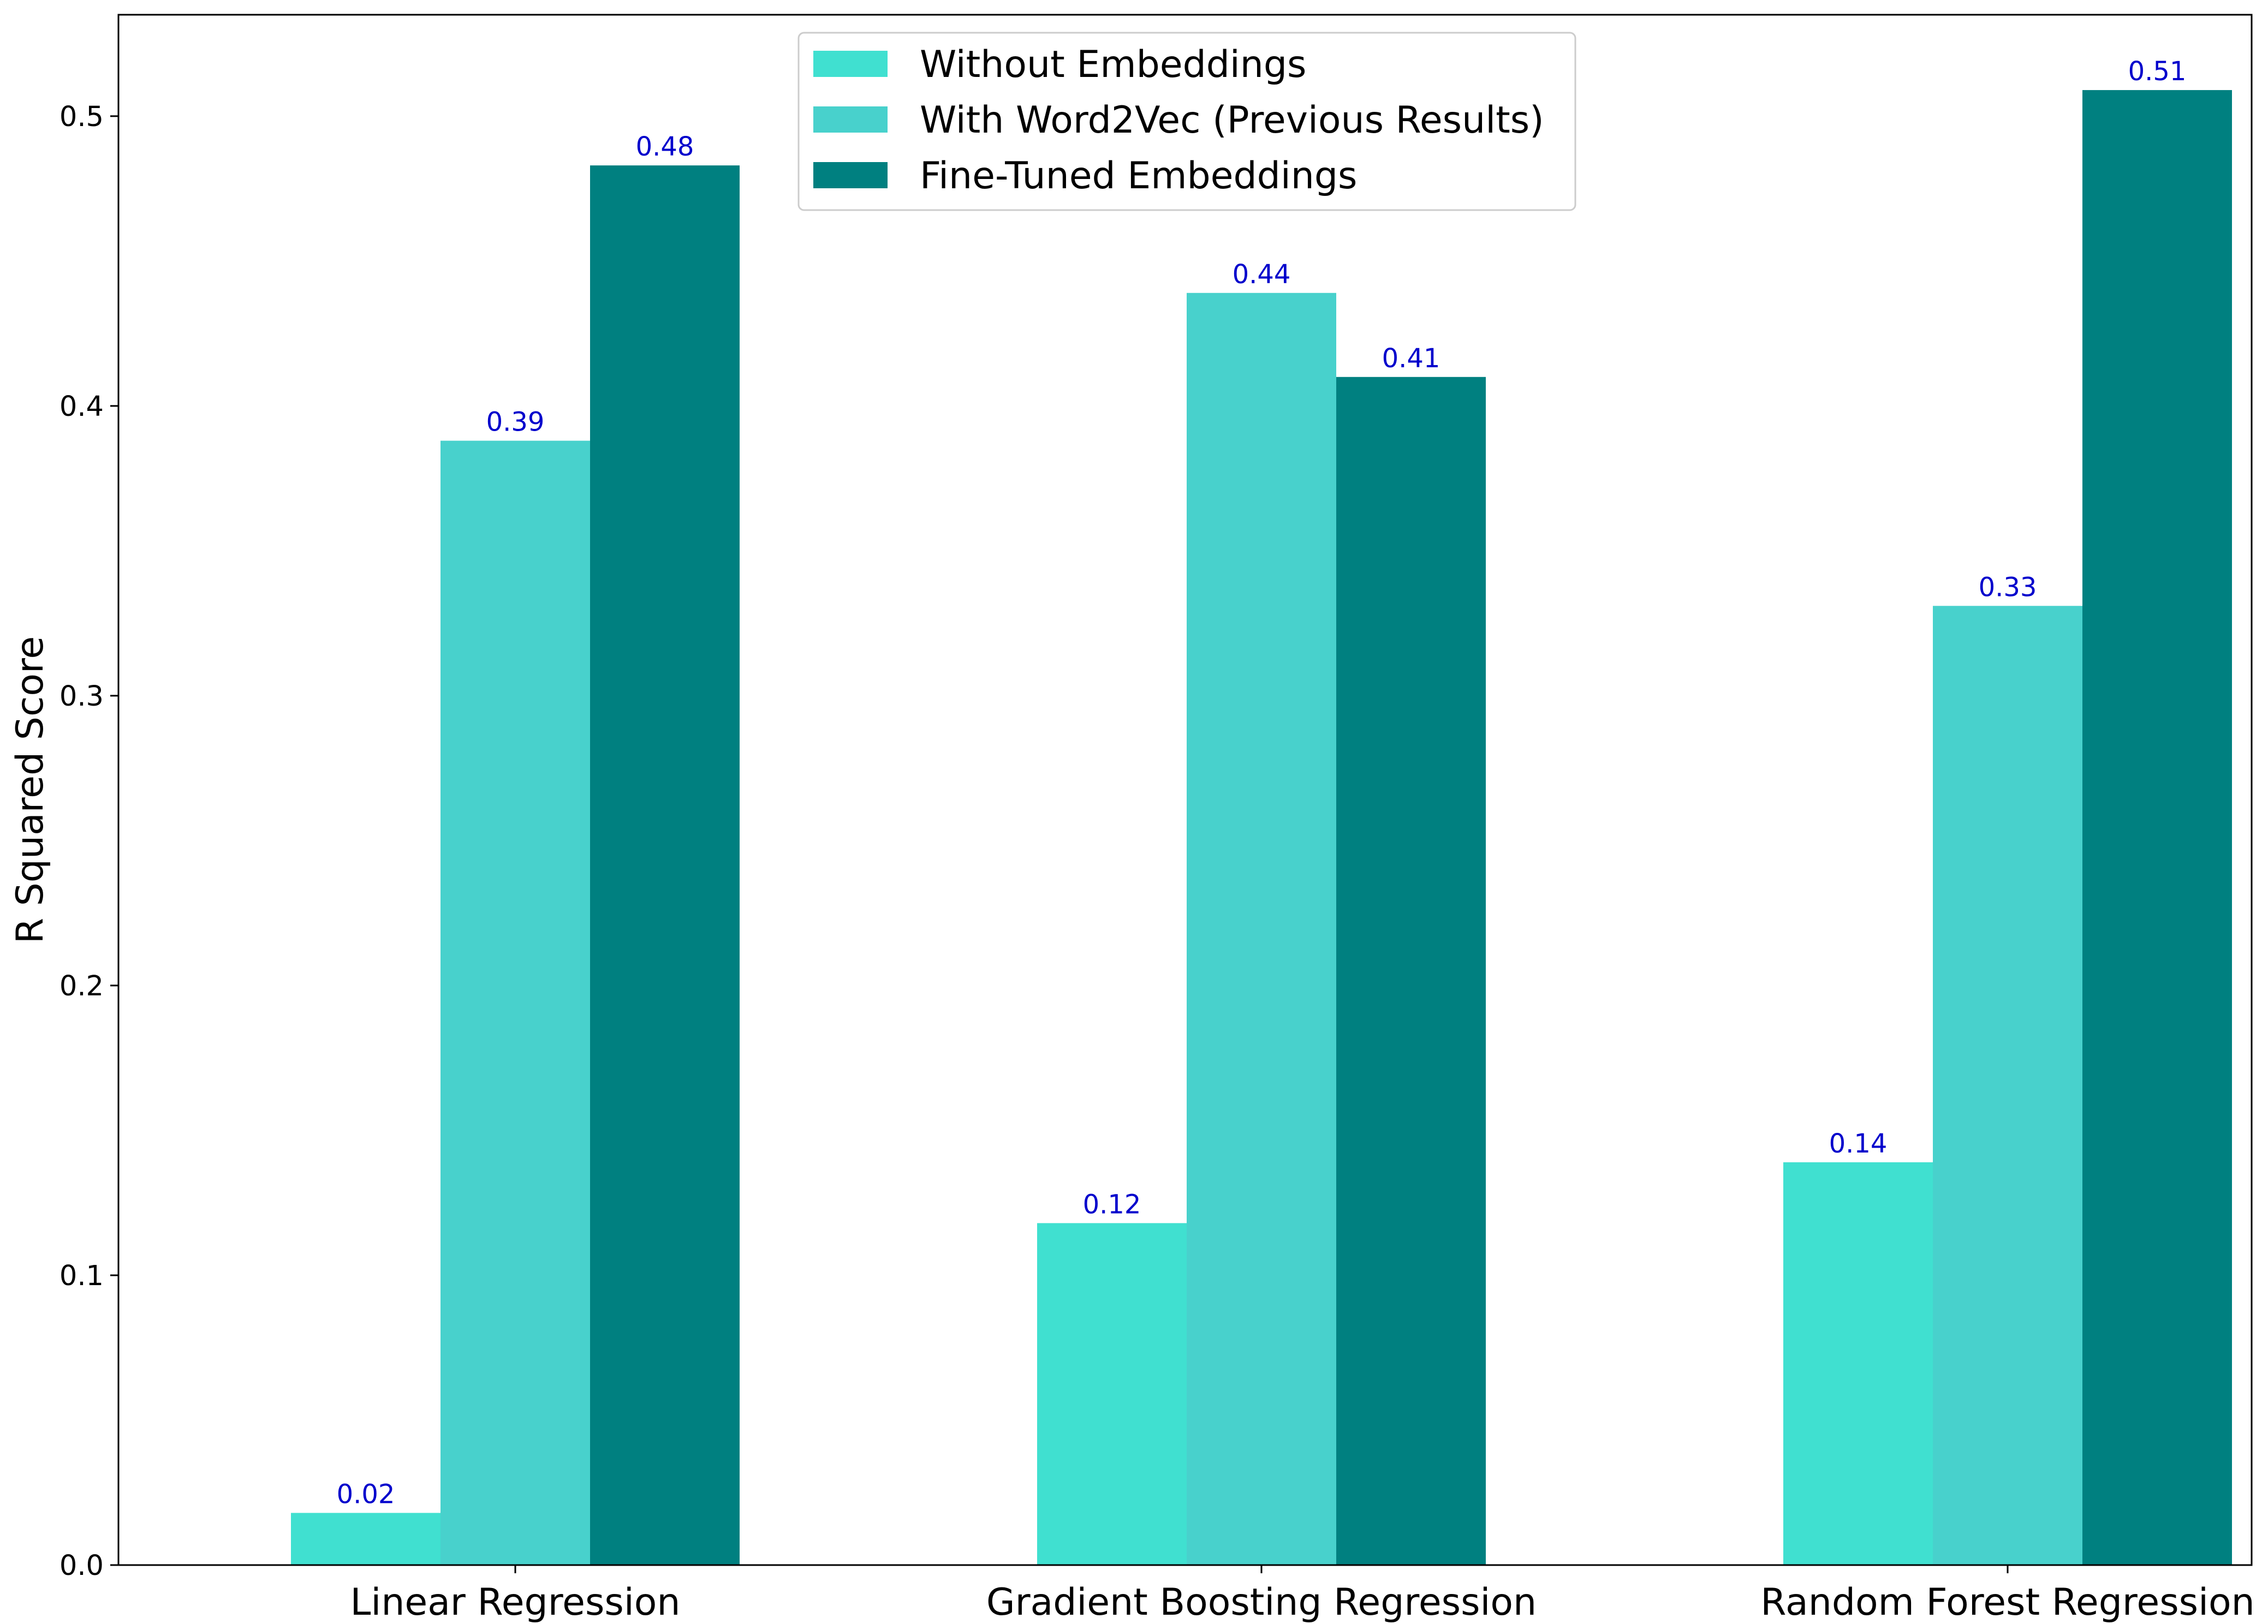  Describe the element at coordinates (88, 841) in the screenshot. I see `y-axis: 0.0 0.1 0.2 0.3 0.4 0.5` at that location.